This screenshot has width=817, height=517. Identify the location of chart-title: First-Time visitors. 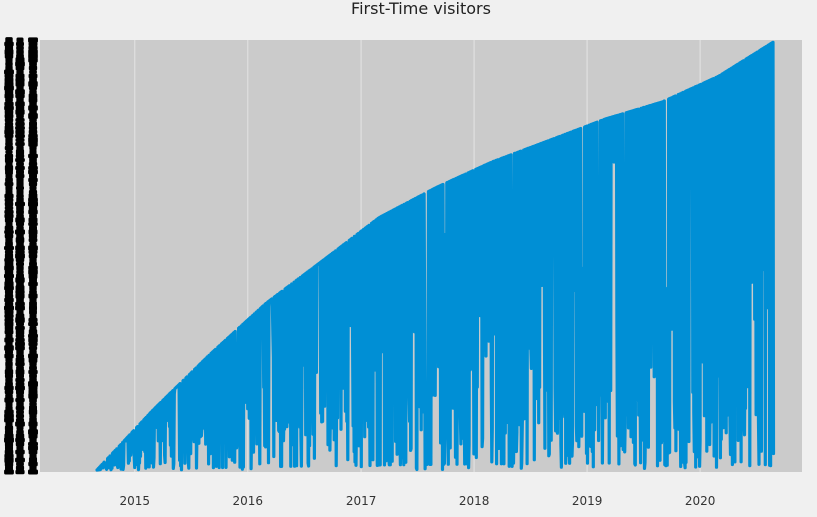
(421, 9).